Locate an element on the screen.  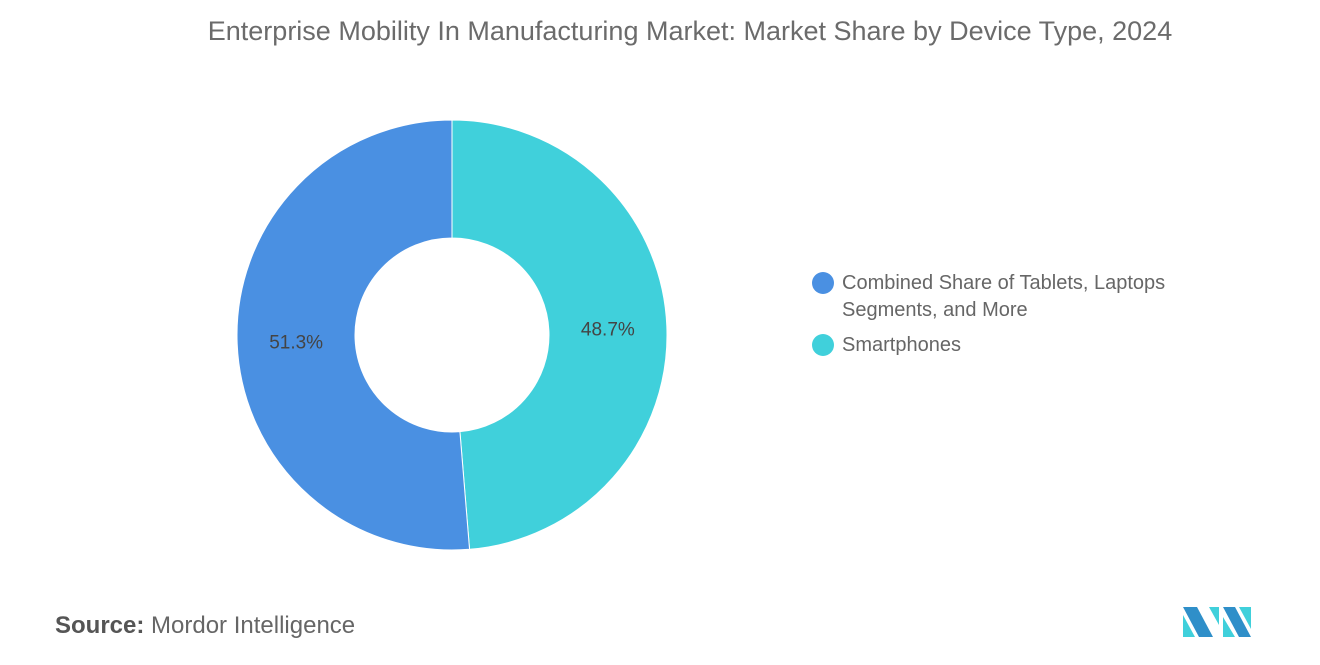
source-note: Source: Mordor Intelligence is located at coordinates (205, 626).